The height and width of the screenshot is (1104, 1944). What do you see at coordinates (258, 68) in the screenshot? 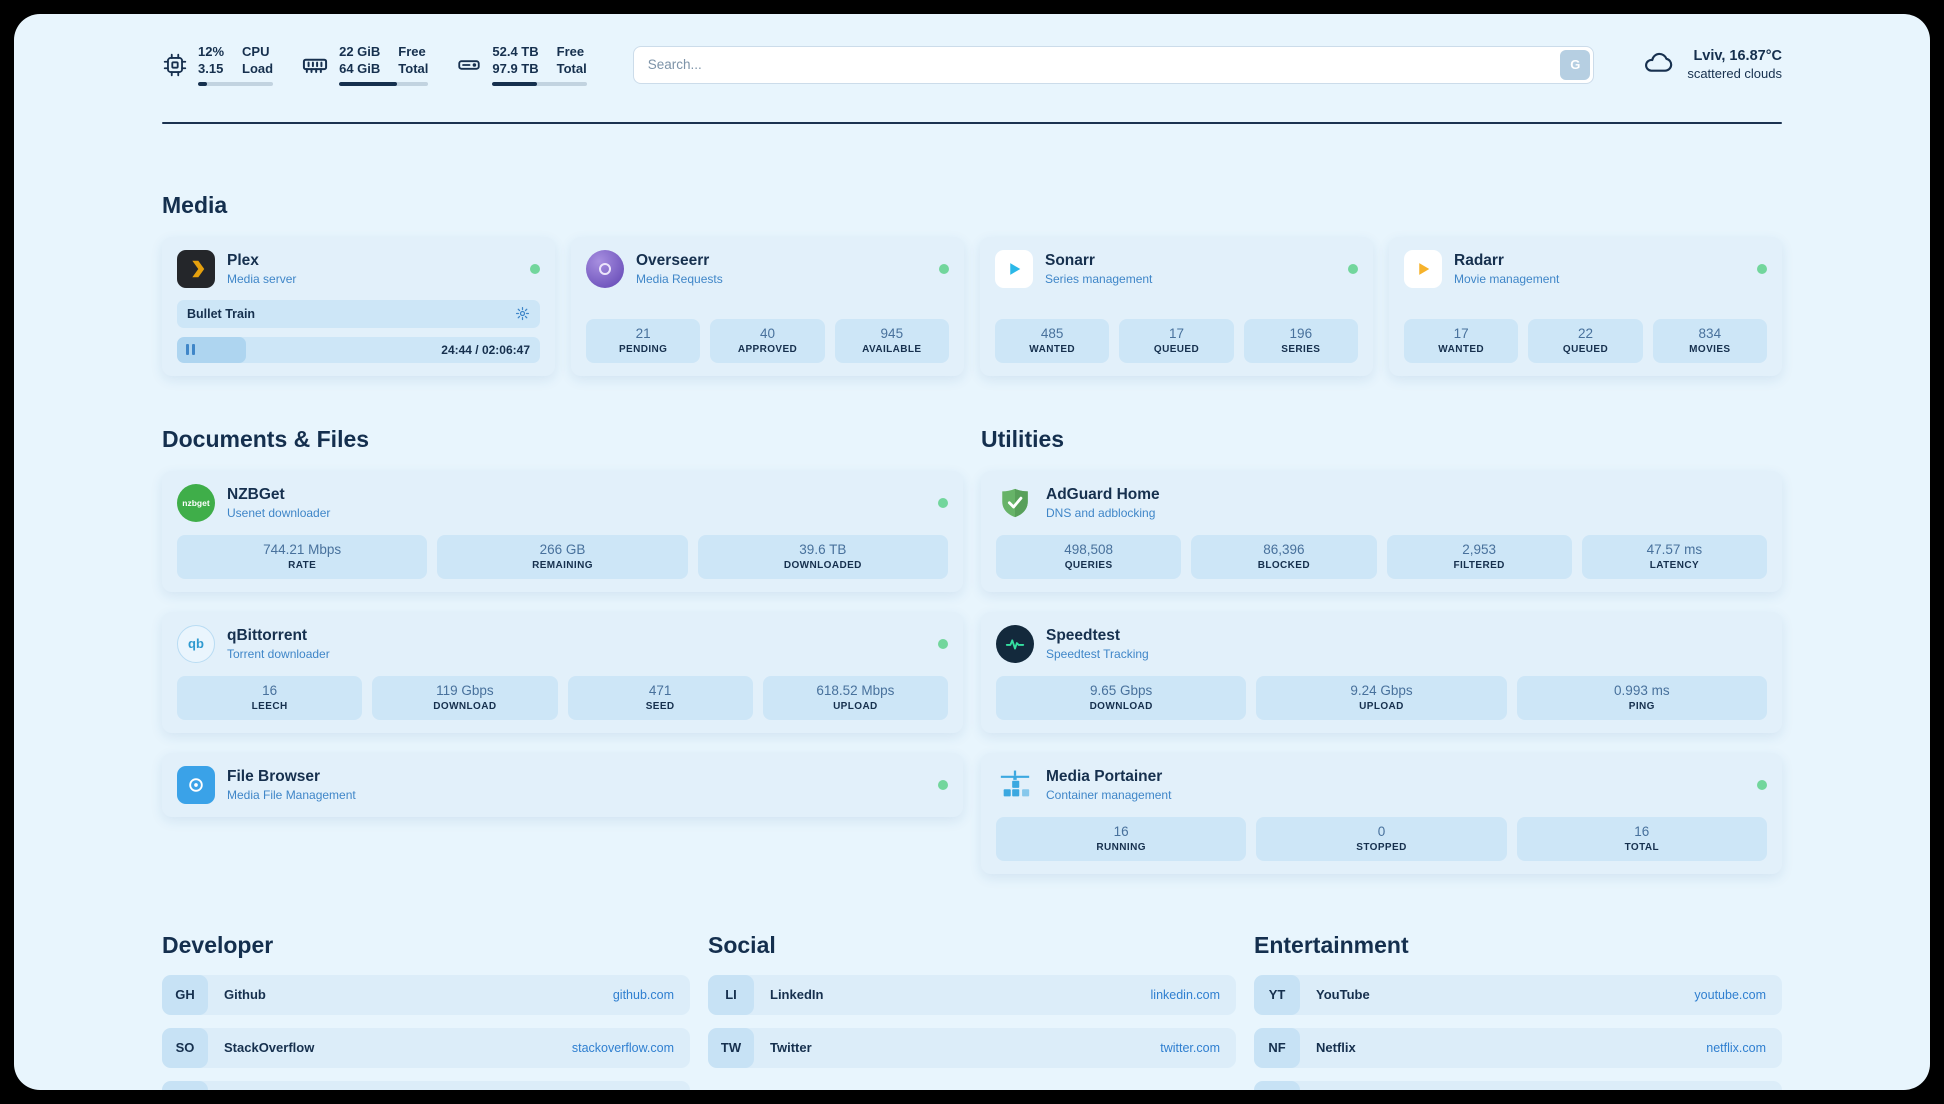
I see `cpu-load-label: Load` at bounding box center [258, 68].